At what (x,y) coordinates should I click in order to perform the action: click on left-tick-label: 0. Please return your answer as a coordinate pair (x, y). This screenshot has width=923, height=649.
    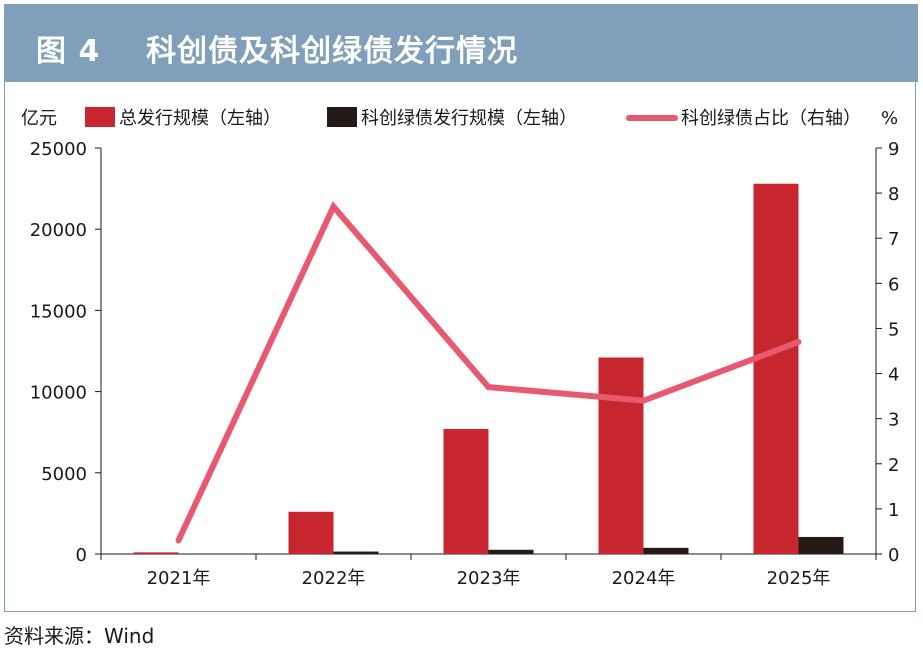
    Looking at the image, I should click on (81, 555).